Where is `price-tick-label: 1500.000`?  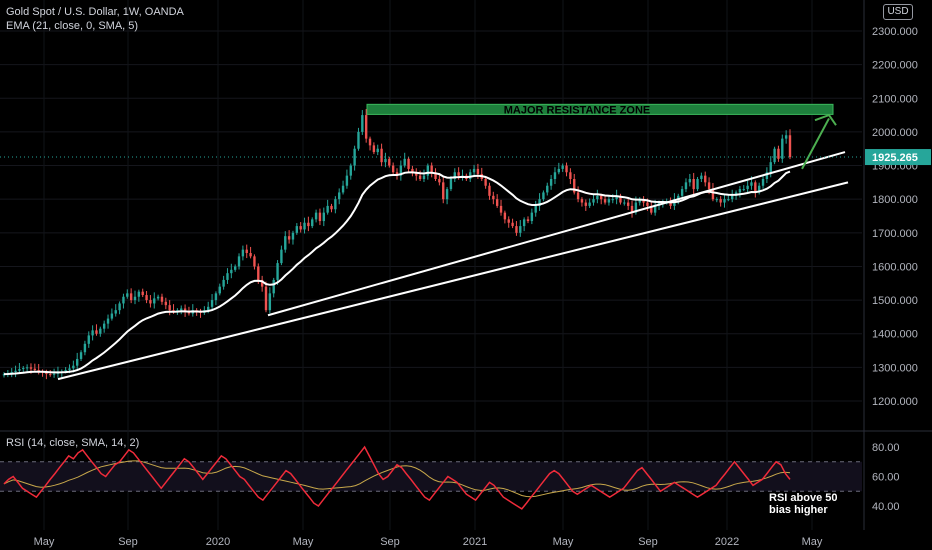
price-tick-label: 1500.000 is located at coordinates (895, 301).